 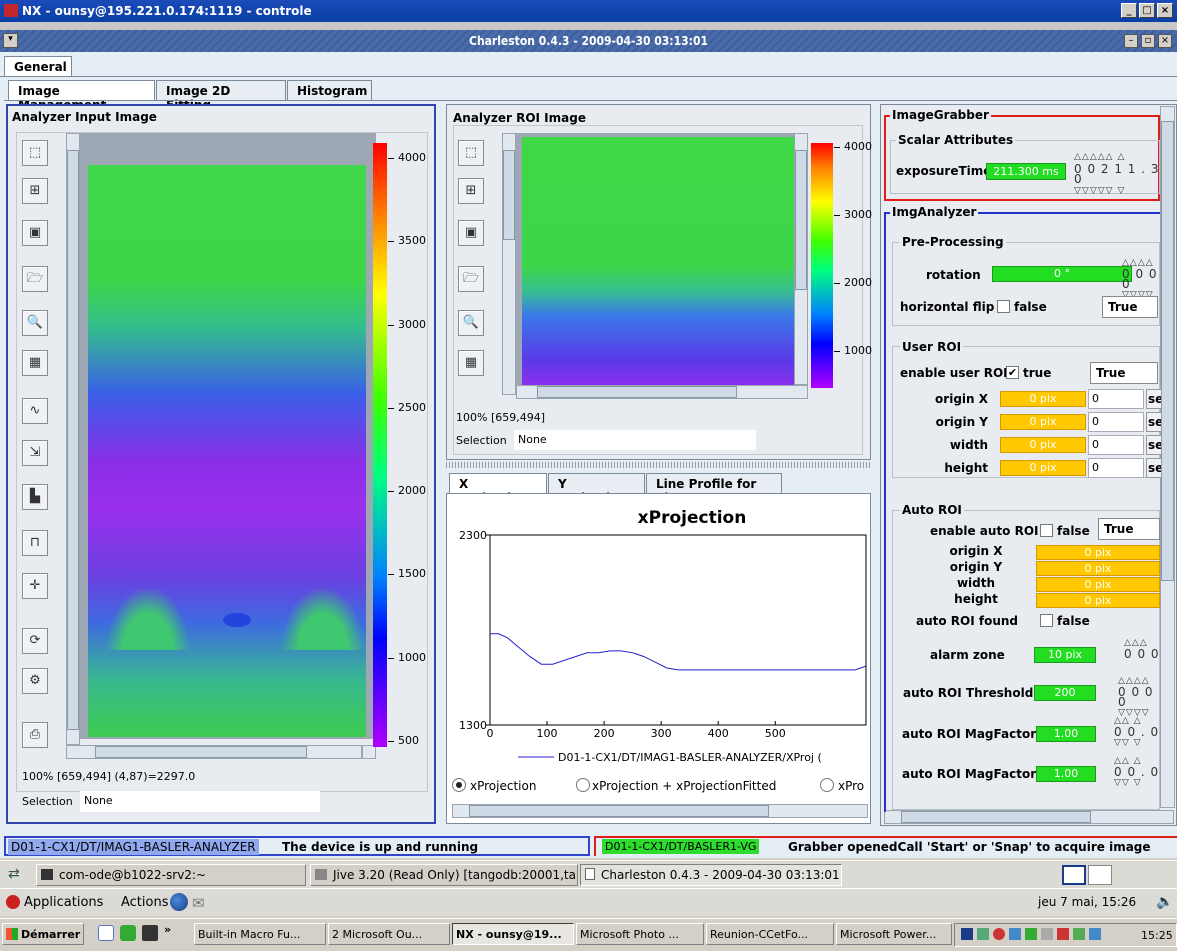 I want to click on radio-xpro, so click(x=827, y=785).